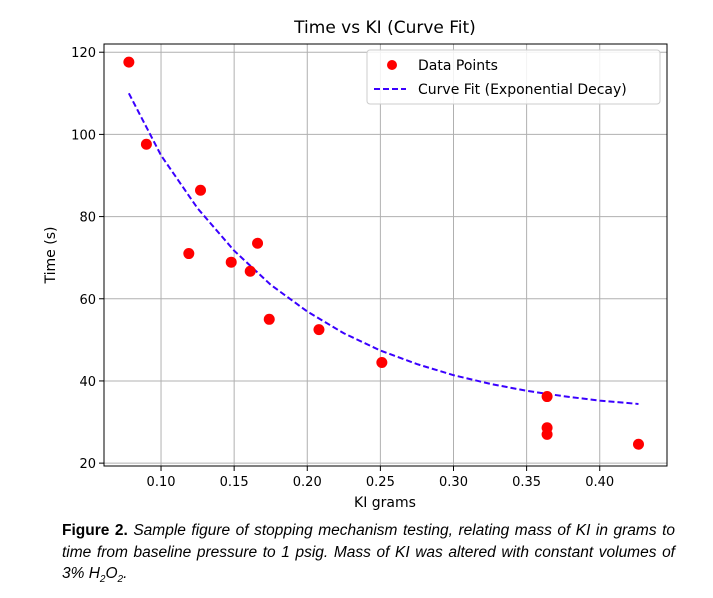 The height and width of the screenshot is (598, 713). What do you see at coordinates (125, 573) in the screenshot?
I see `caption-end: .` at bounding box center [125, 573].